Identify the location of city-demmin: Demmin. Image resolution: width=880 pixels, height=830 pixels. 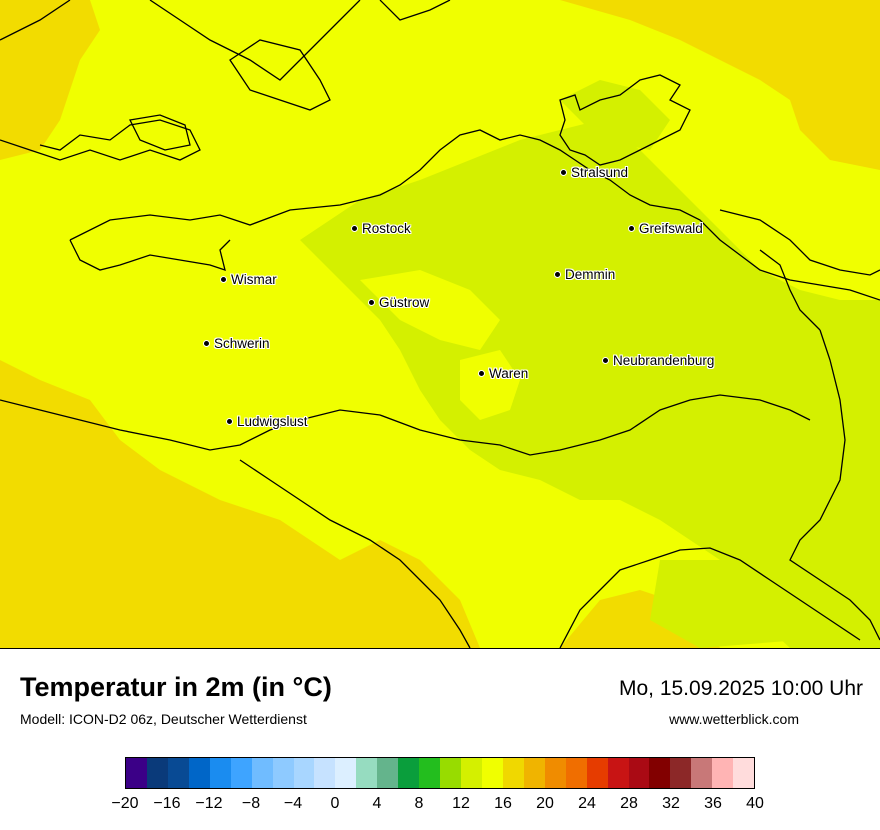
(584, 275).